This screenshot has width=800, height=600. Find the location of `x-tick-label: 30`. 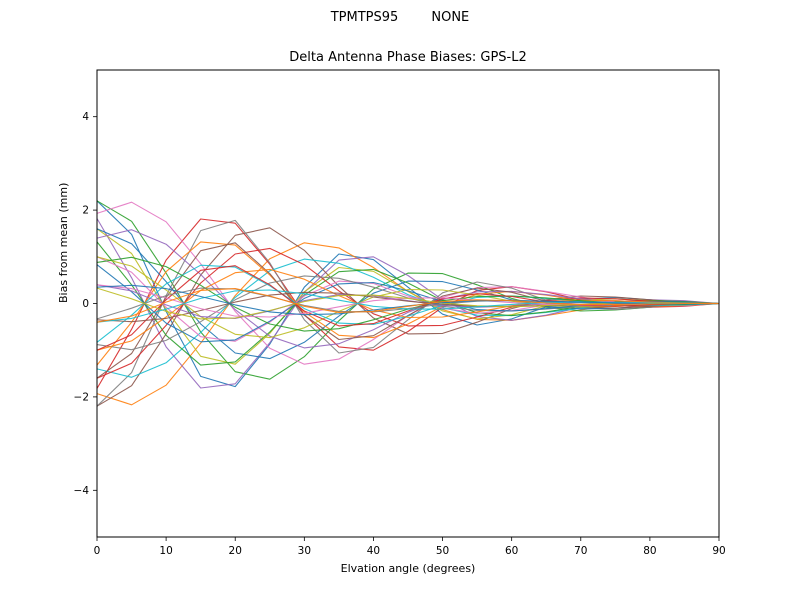

x-tick-label: 30 is located at coordinates (304, 551).